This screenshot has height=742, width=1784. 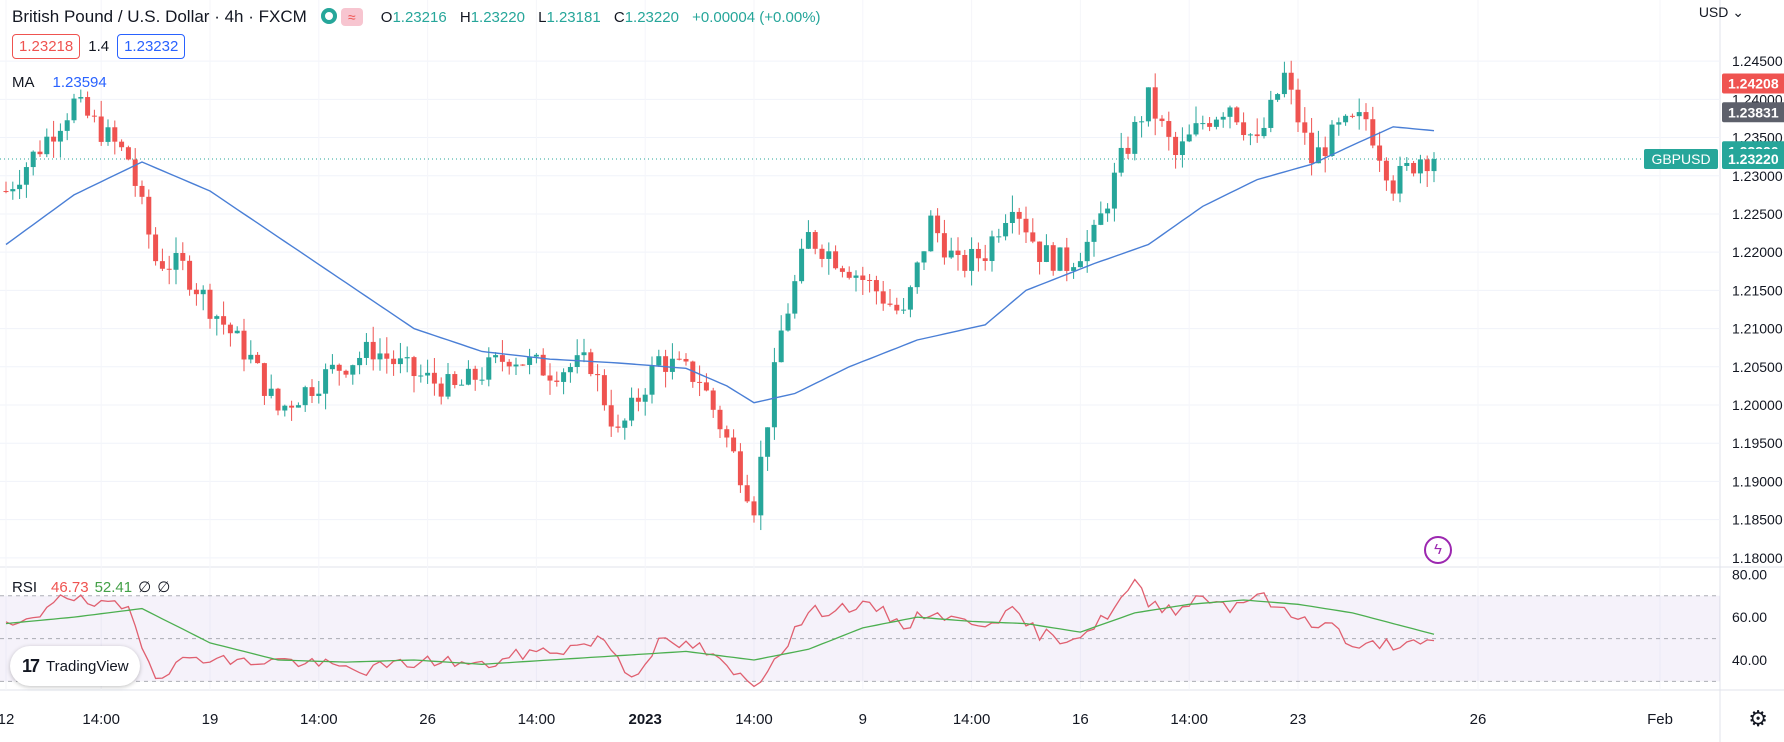 What do you see at coordinates (1438, 550) in the screenshot?
I see `lightning-icon: ϟ` at bounding box center [1438, 550].